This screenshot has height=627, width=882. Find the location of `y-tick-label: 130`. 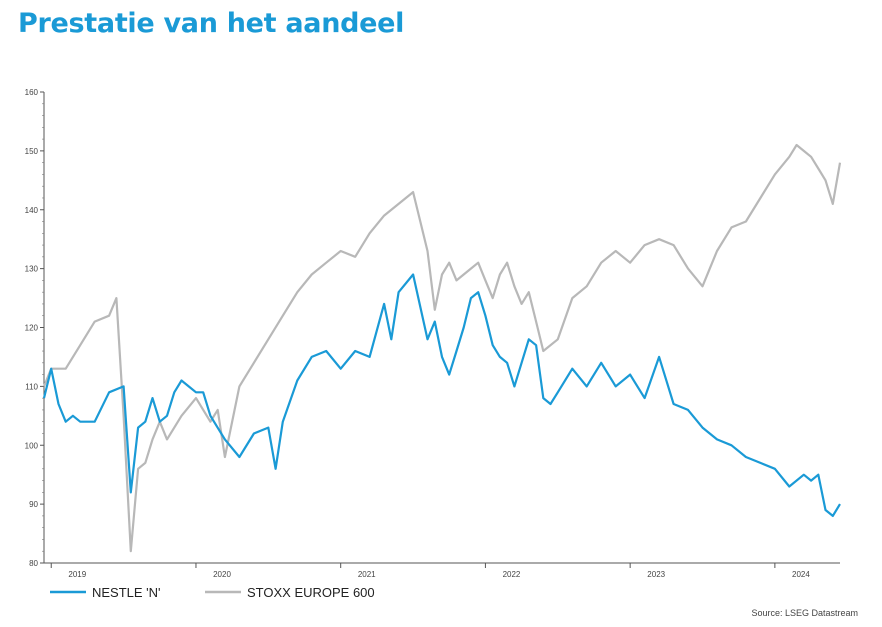

y-tick-label: 130 is located at coordinates (32, 269).